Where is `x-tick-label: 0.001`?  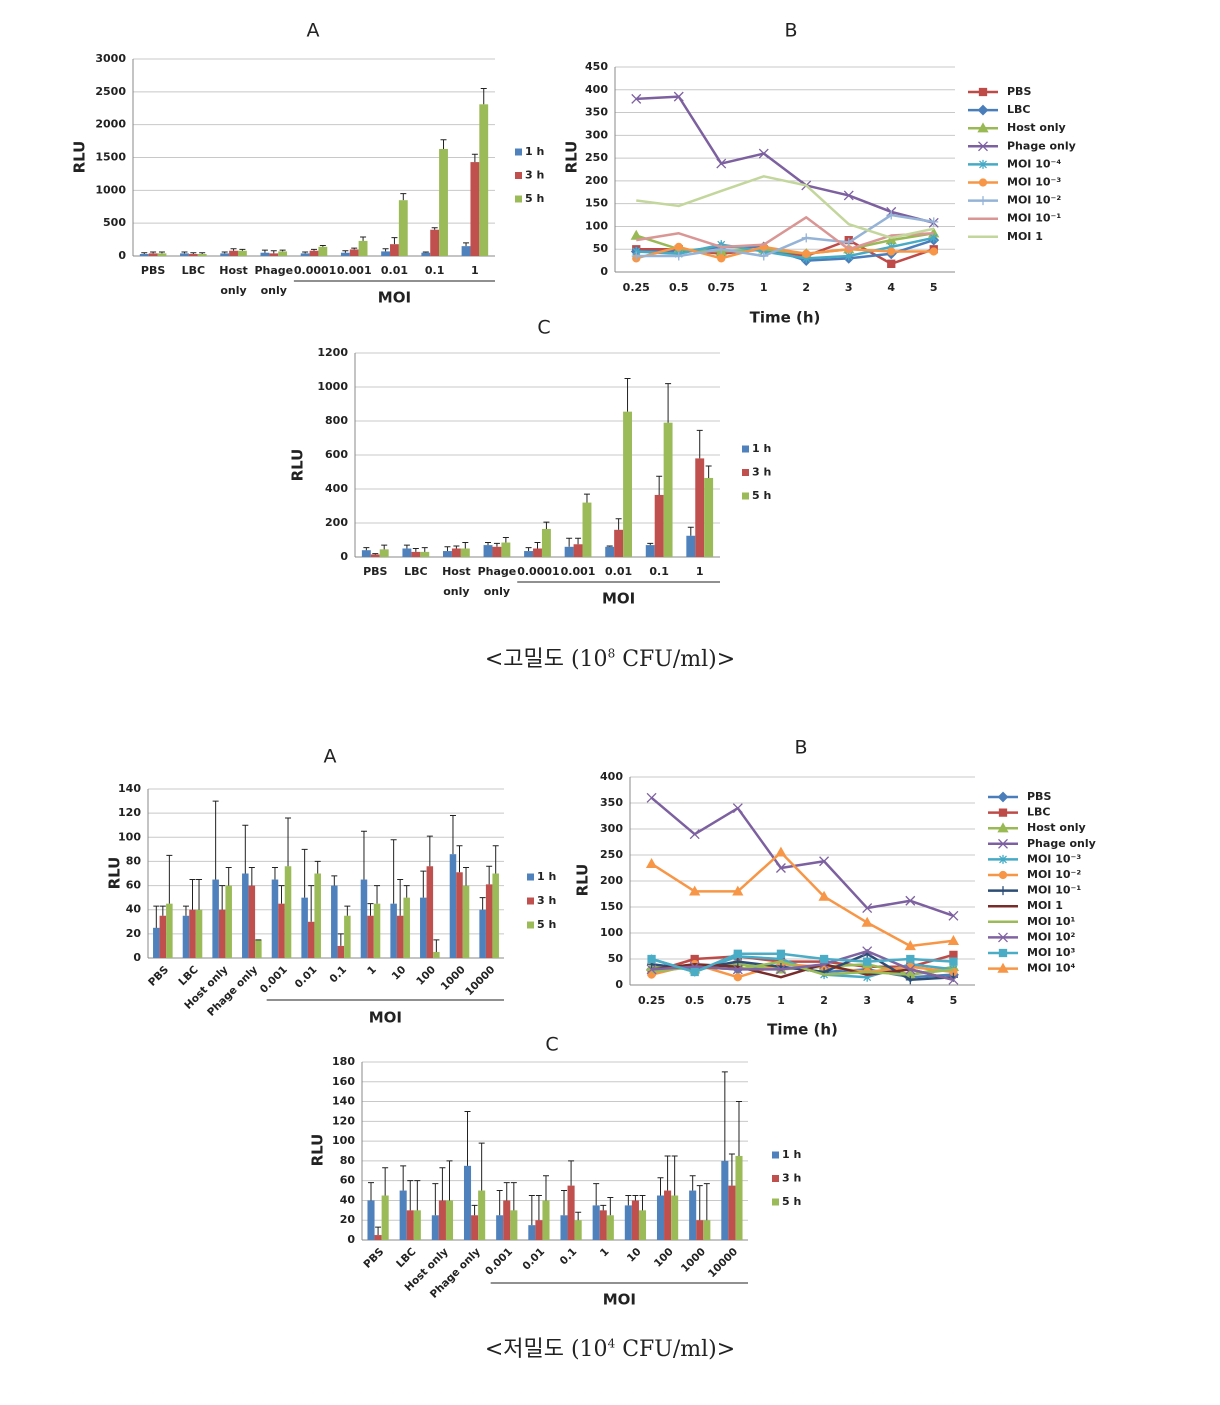 x-tick-label: 0.001 is located at coordinates (354, 270).